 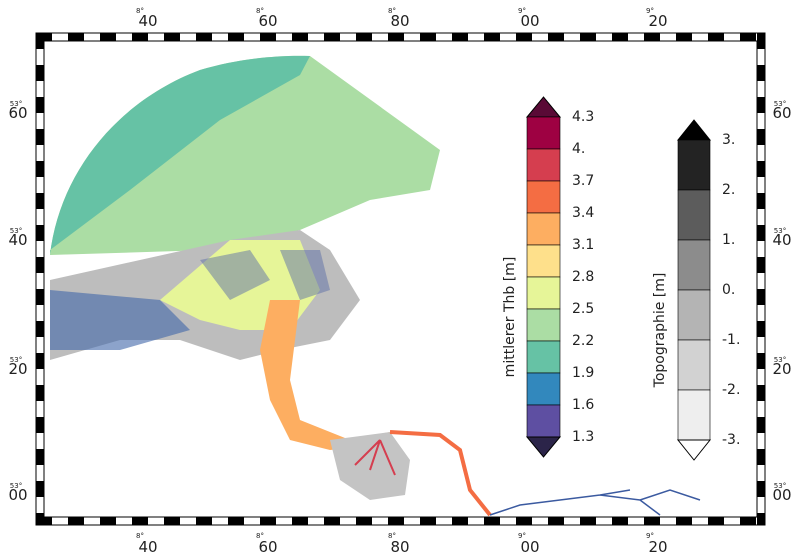 I want to click on colorbar-label: 2.2, so click(x=583, y=341).